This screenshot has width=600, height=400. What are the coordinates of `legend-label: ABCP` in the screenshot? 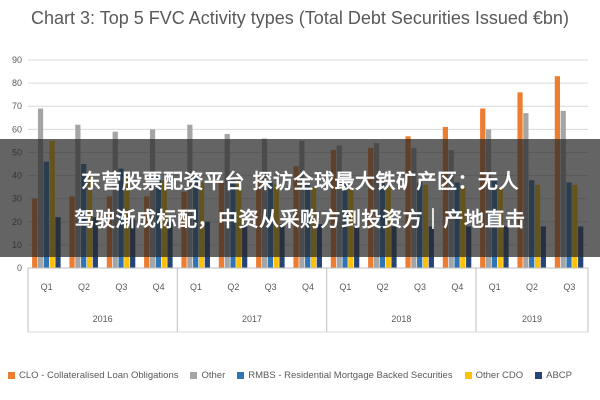 It's located at (559, 375).